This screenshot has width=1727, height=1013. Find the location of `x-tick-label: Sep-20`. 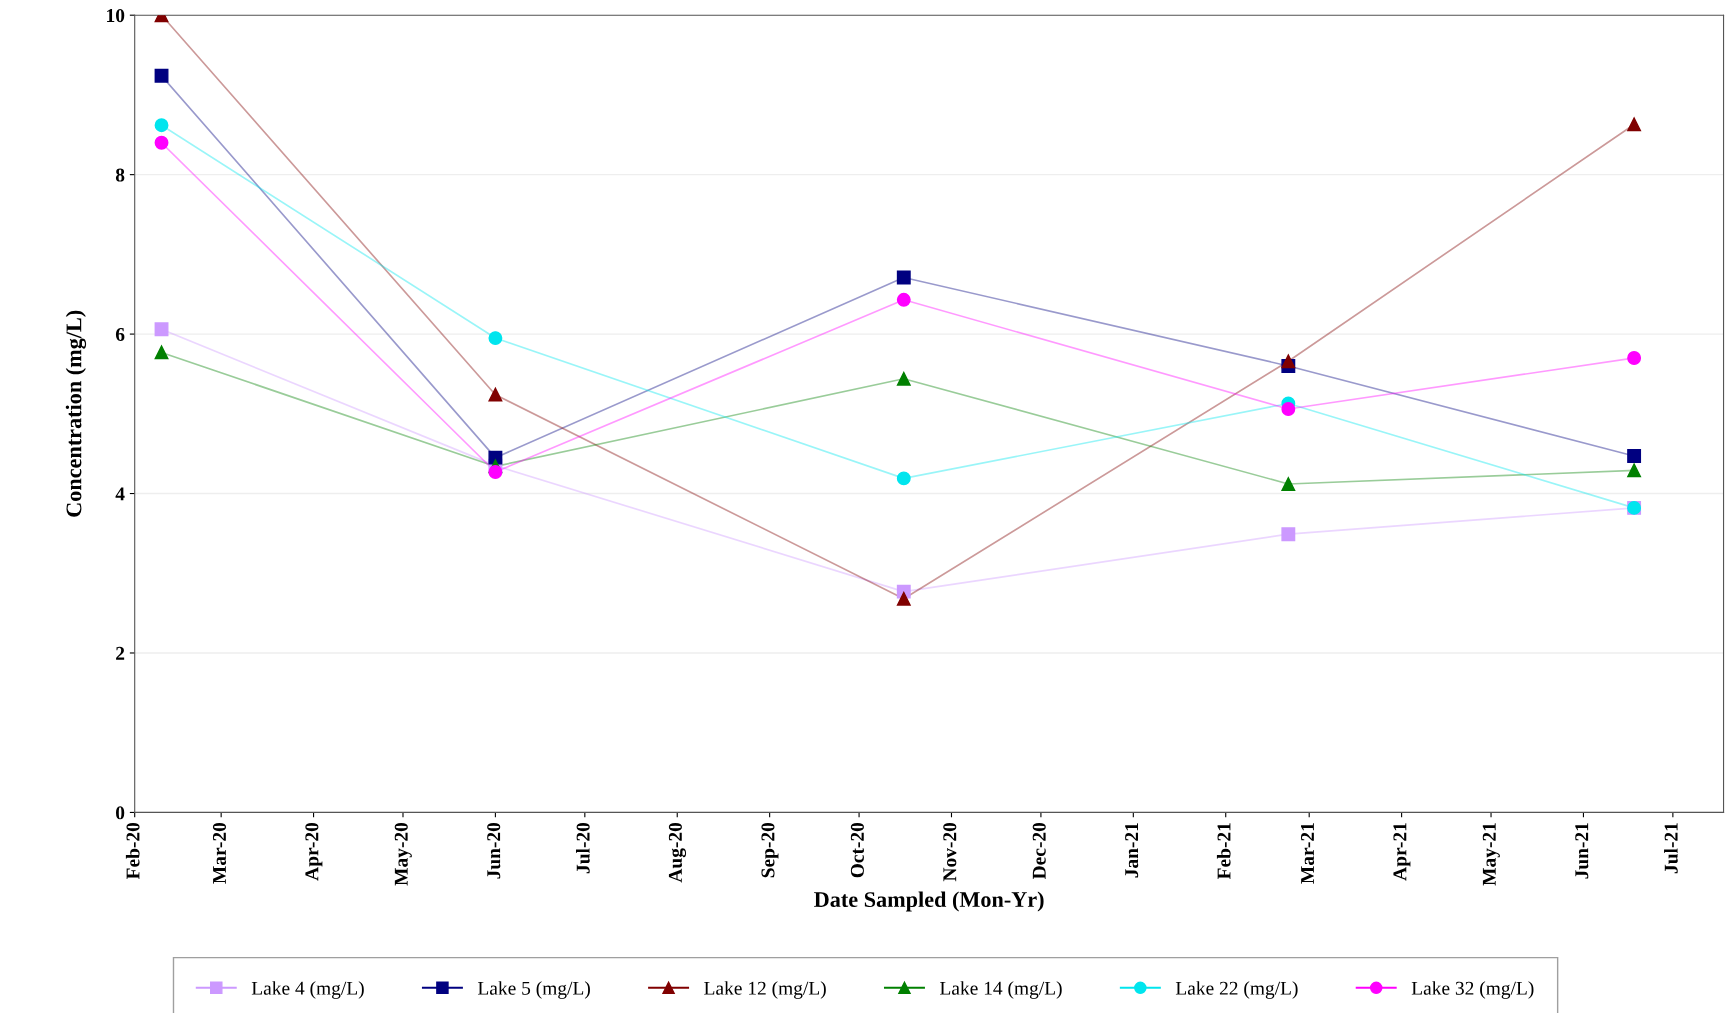

x-tick-label: Sep-20 is located at coordinates (770, 850).